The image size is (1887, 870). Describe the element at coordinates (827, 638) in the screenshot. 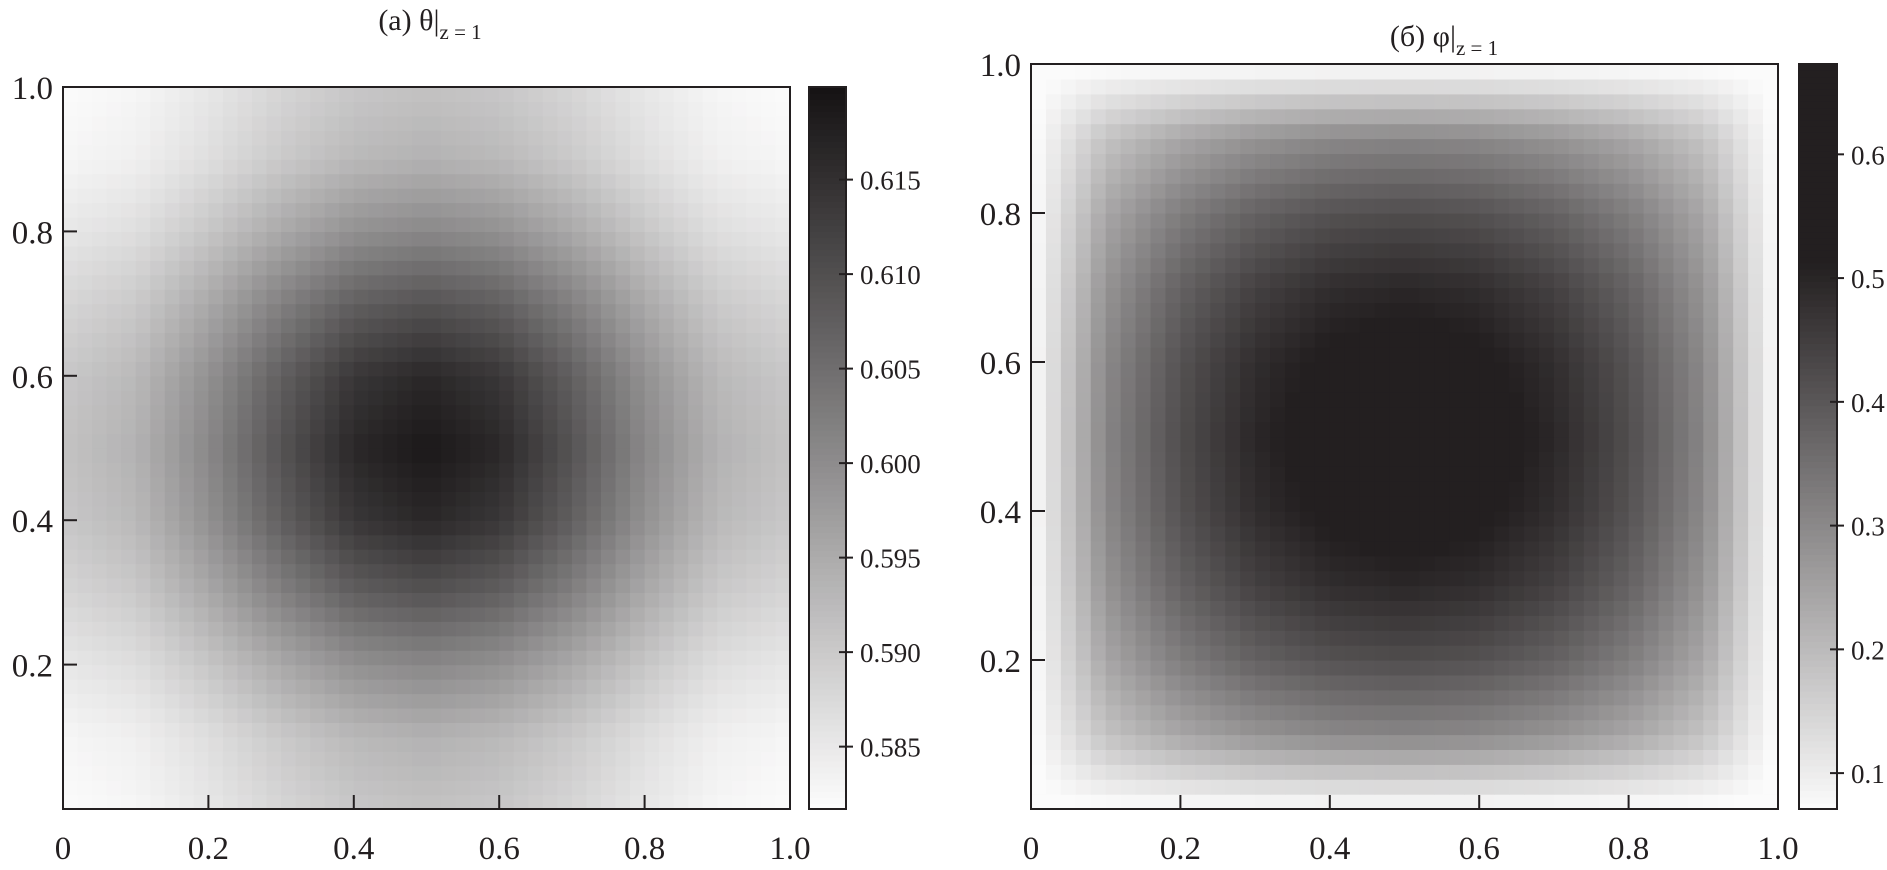

I see `colorbar-segment` at that location.